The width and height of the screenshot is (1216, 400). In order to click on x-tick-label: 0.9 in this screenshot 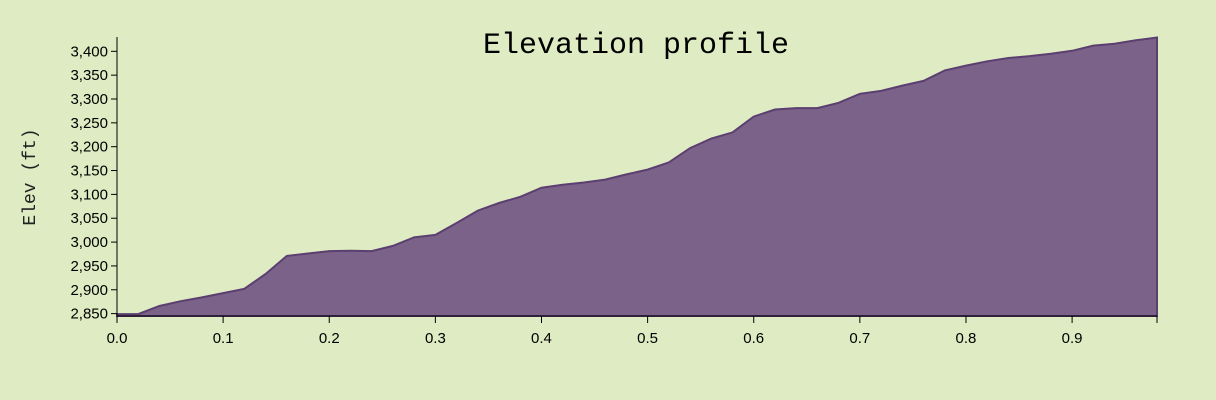, I will do `click(1072, 338)`.